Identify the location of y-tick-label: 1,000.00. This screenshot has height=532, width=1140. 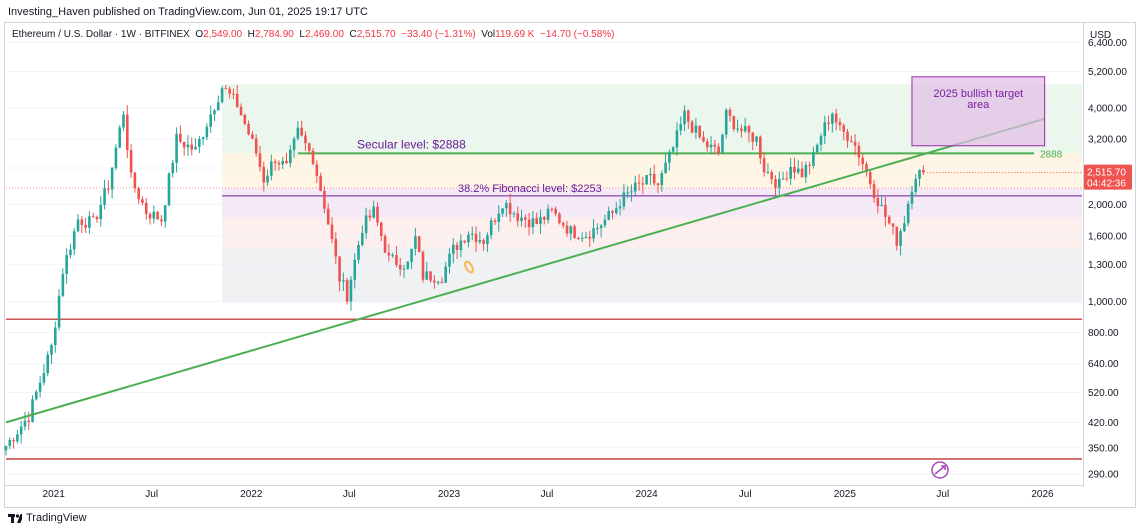
(1107, 302).